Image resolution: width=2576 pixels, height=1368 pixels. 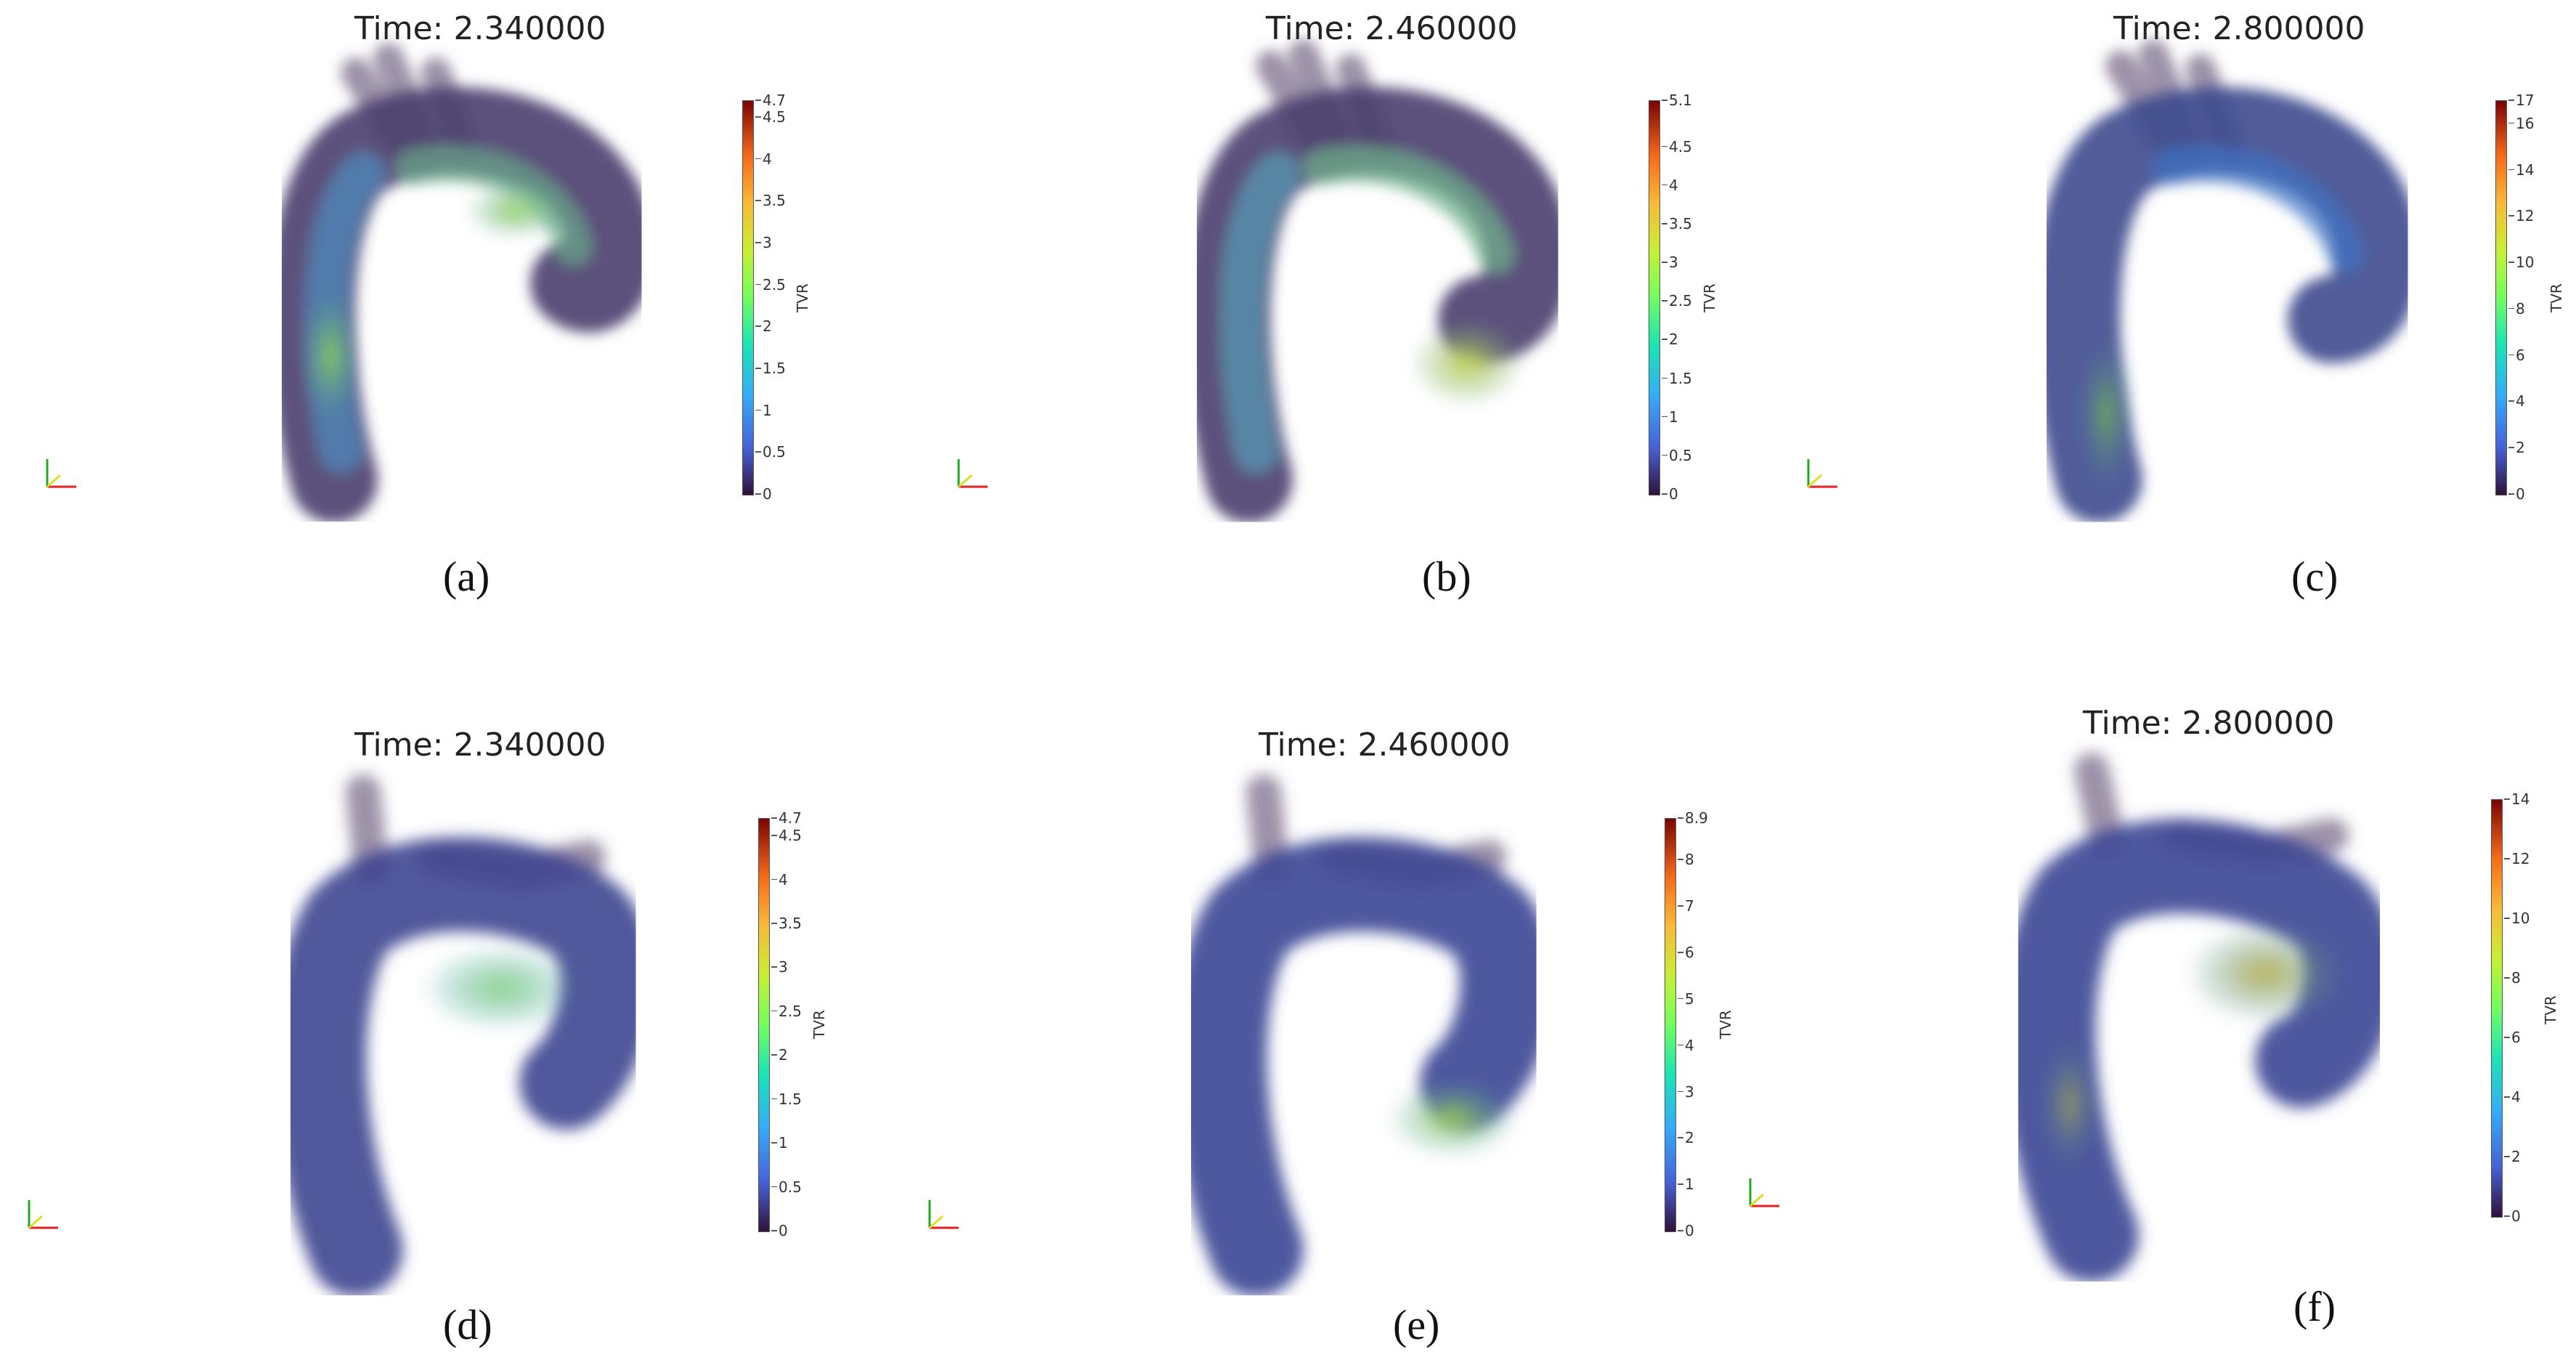 I want to click on colorbar-f, so click(x=2497, y=1009).